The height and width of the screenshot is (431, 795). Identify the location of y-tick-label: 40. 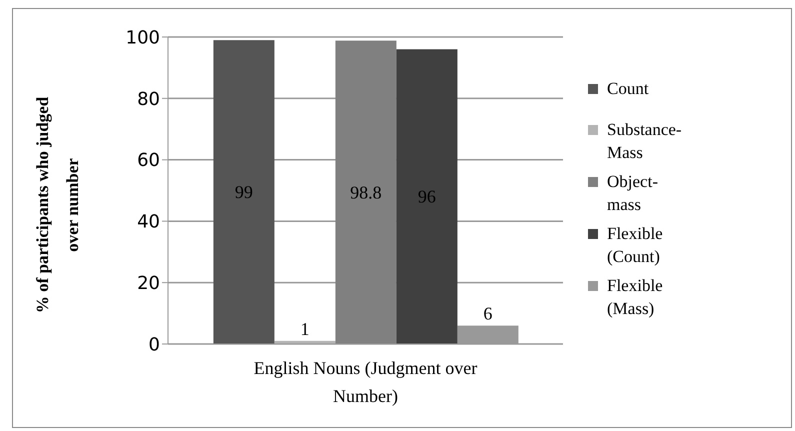
(148, 222).